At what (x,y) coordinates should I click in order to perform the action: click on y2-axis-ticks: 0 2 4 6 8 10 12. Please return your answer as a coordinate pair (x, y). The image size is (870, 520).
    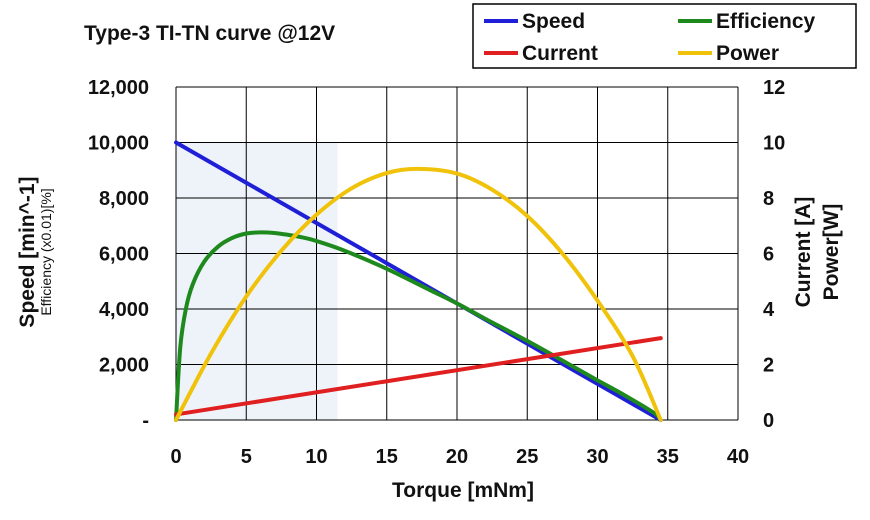
    Looking at the image, I should click on (774, 254).